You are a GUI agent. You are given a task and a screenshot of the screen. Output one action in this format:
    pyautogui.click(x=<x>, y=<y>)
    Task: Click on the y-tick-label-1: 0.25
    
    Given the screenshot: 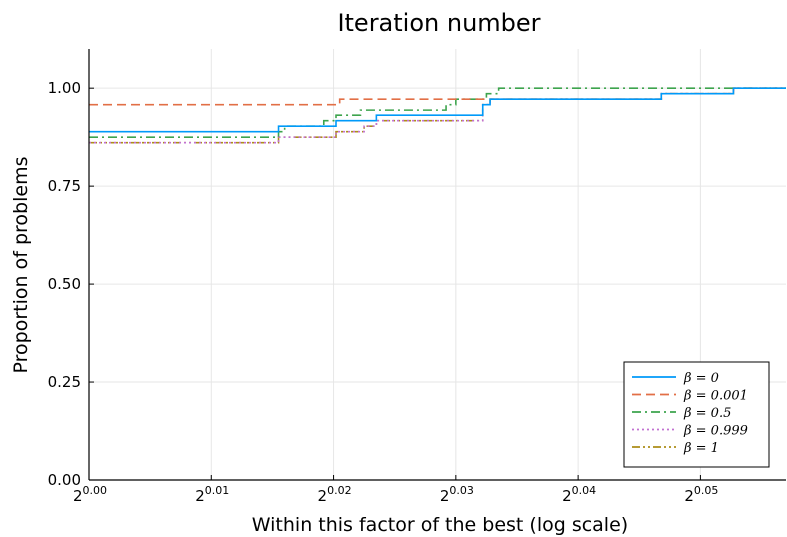 What is the action you would take?
    pyautogui.click(x=64, y=382)
    